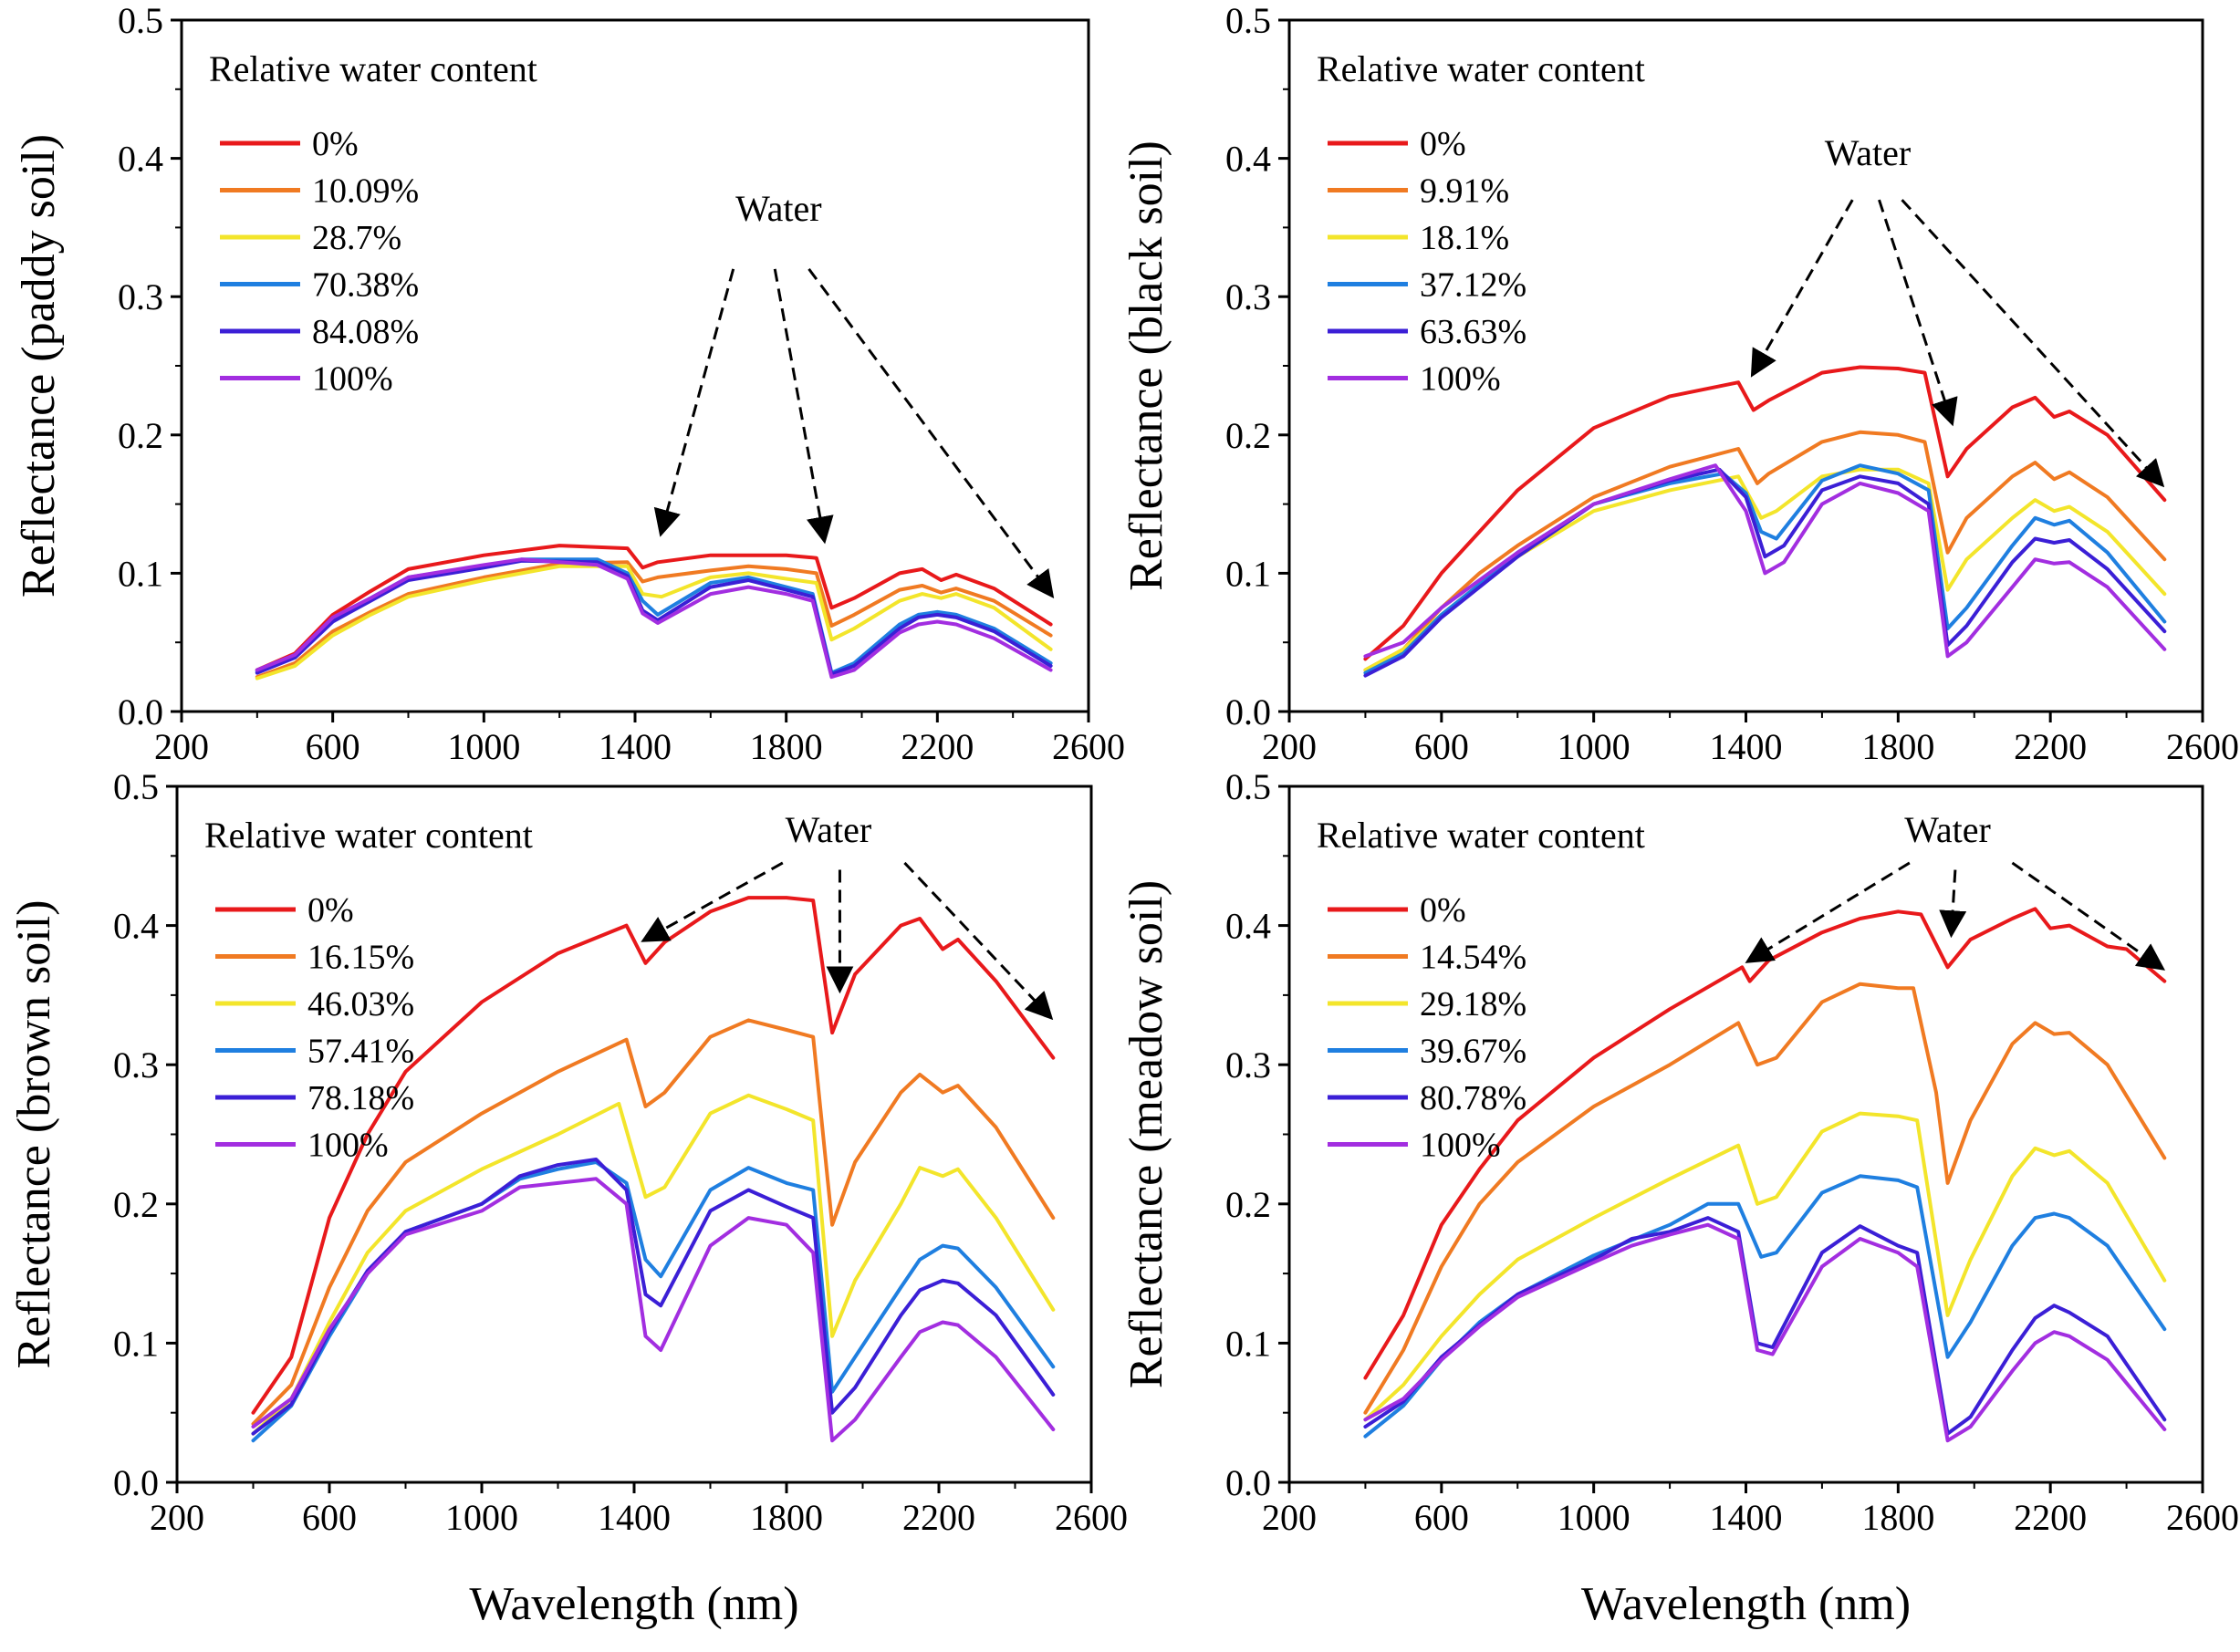  Describe the element at coordinates (365, 286) in the screenshot. I see `legend-label: 70.38%` at that location.